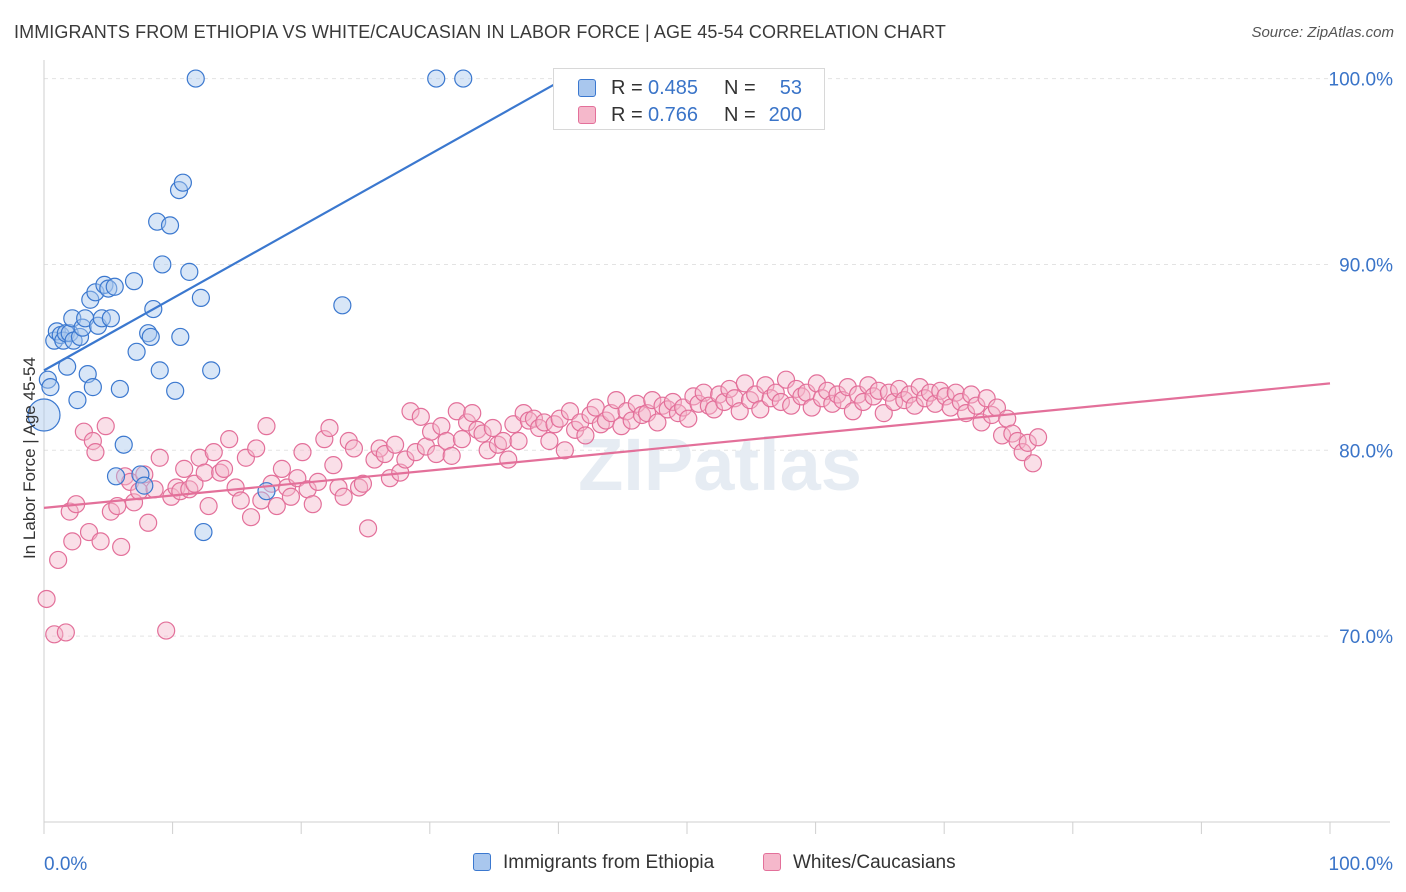  Describe the element at coordinates (790, 88) in the screenshot. I see `legend-n-value: 53` at that location.